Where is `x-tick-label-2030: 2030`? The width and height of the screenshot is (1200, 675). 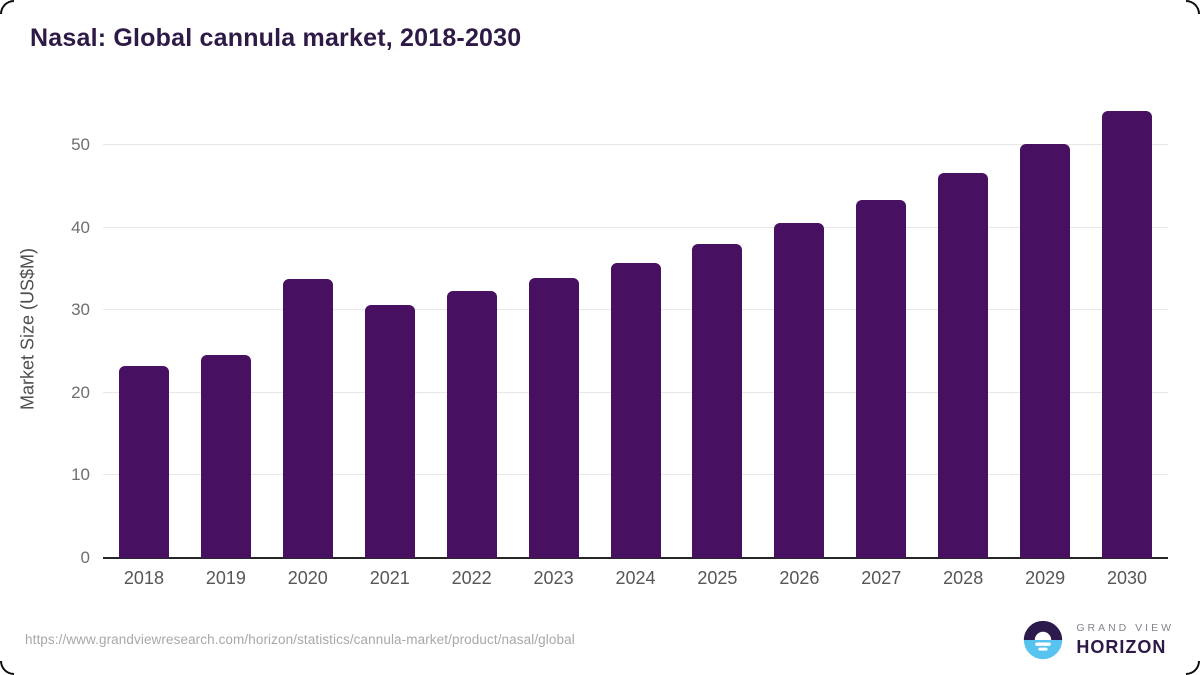 x-tick-label-2030: 2030 is located at coordinates (1127, 578).